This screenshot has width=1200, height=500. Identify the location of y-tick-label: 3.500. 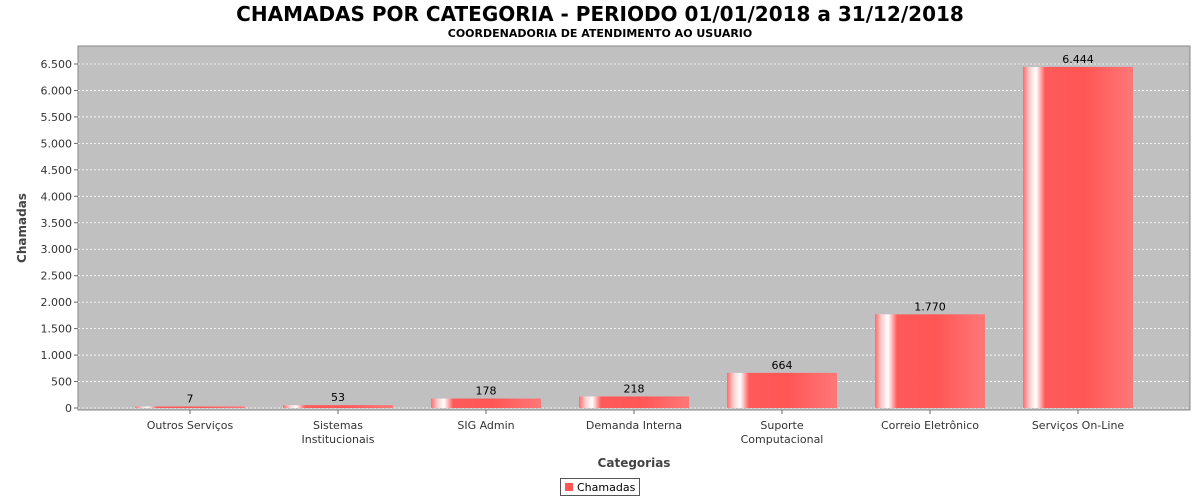
(57, 223).